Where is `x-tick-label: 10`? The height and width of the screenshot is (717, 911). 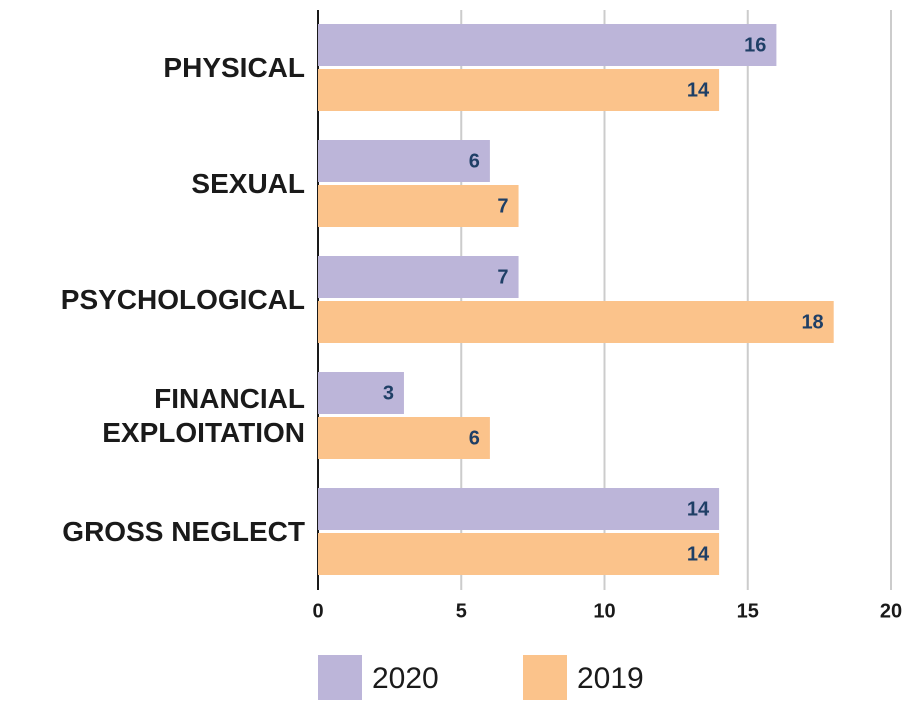 x-tick-label: 10 is located at coordinates (604, 611).